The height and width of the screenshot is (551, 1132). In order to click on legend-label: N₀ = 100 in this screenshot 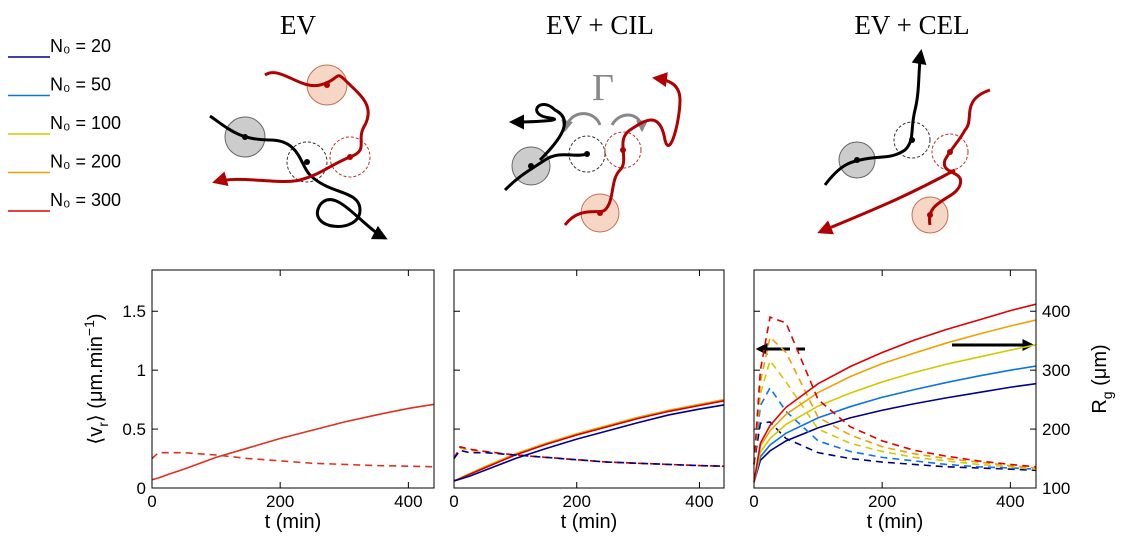, I will do `click(85, 123)`.